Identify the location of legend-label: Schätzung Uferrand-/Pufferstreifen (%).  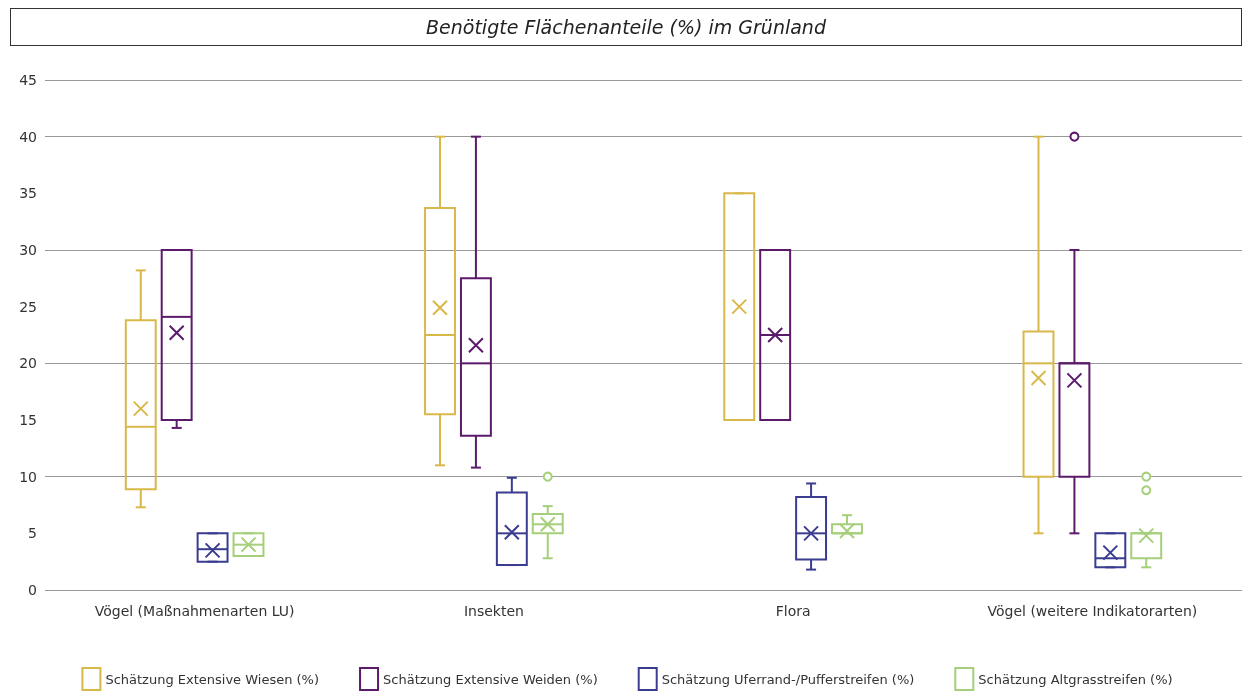
(788, 679).